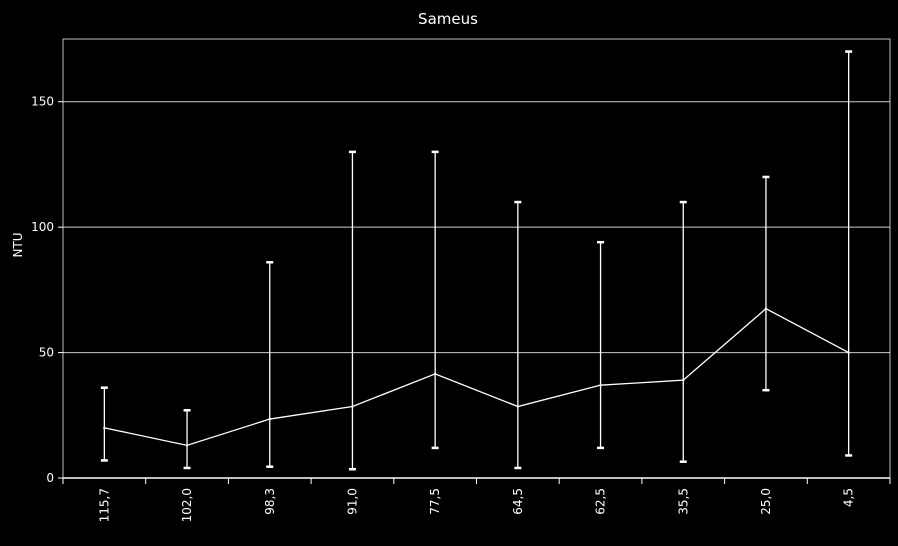 The height and width of the screenshot is (546, 898). Describe the element at coordinates (352, 501) in the screenshot. I see `x-tick-label-3: 91,0` at that location.